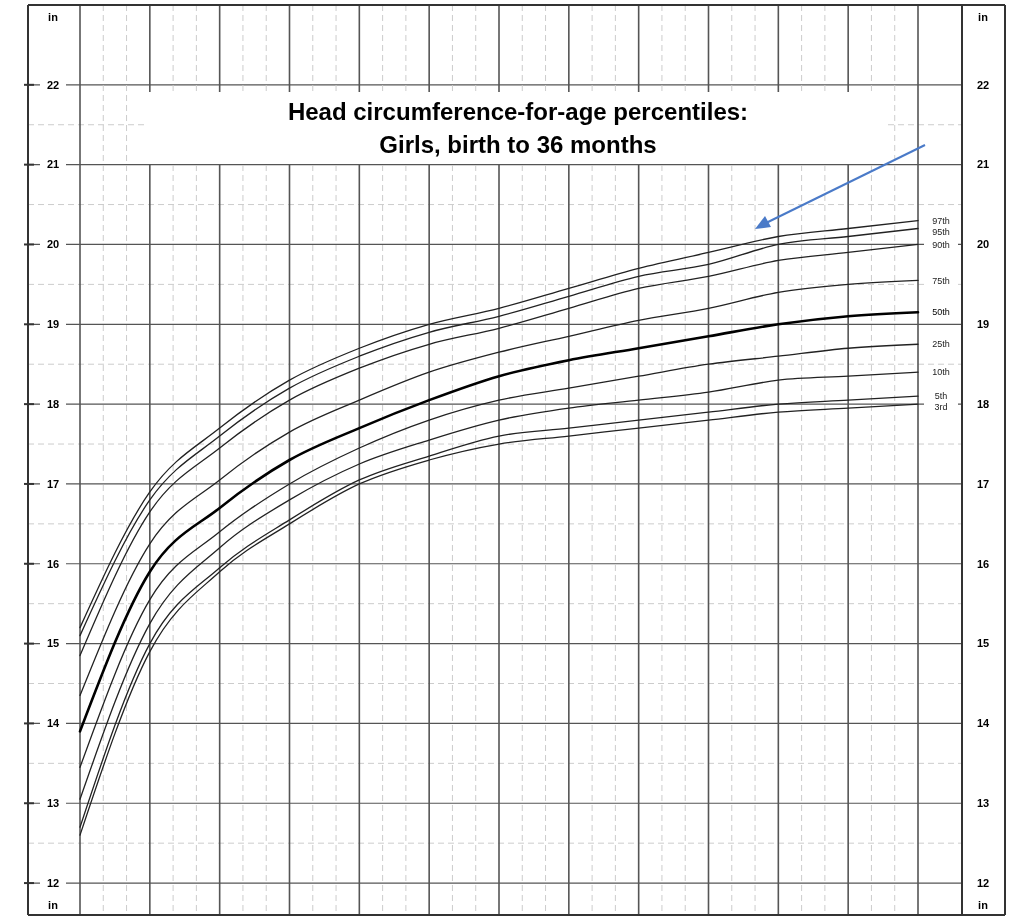 Image resolution: width=1010 pixels, height=923 pixels. Describe the element at coordinates (53, 164) in the screenshot. I see `y-tick-label: 21` at that location.